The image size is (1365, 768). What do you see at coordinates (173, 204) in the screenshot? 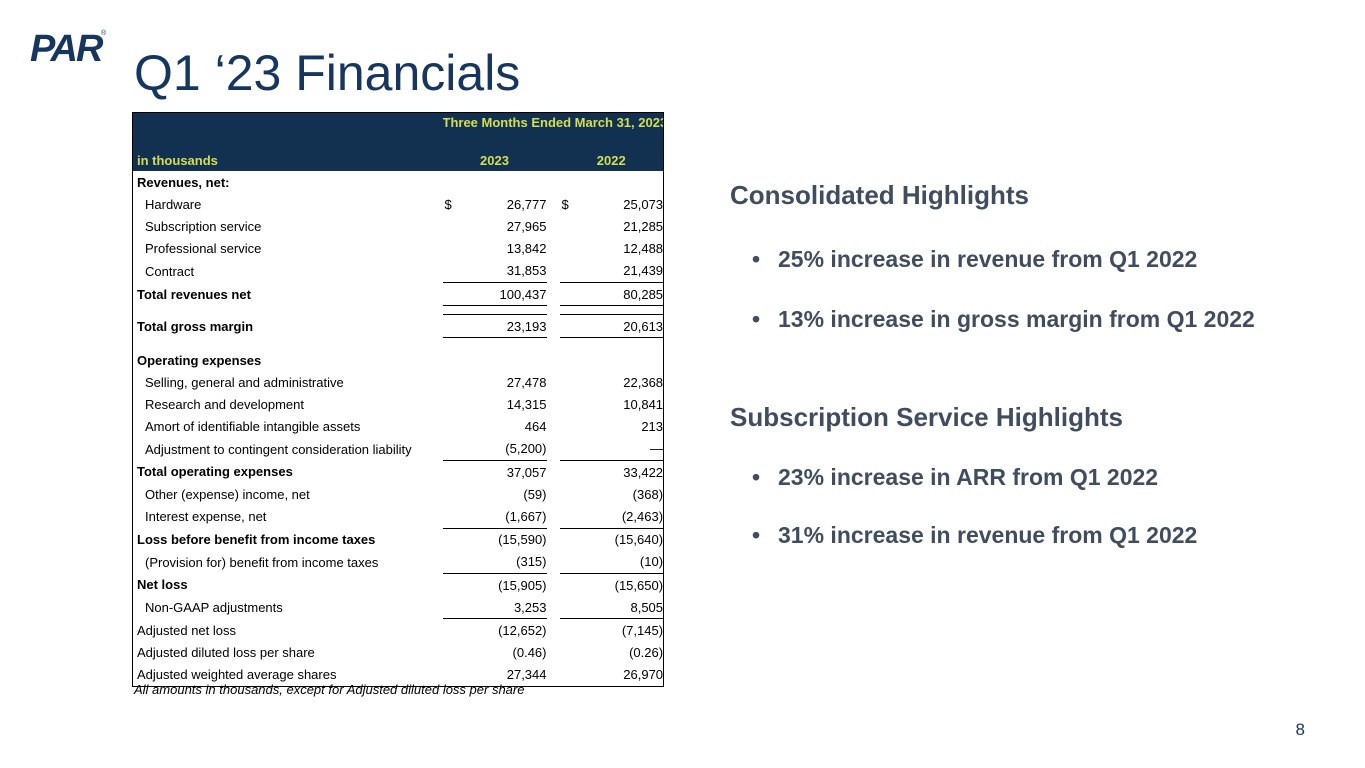
I see `row-label: Hardware` at bounding box center [173, 204].